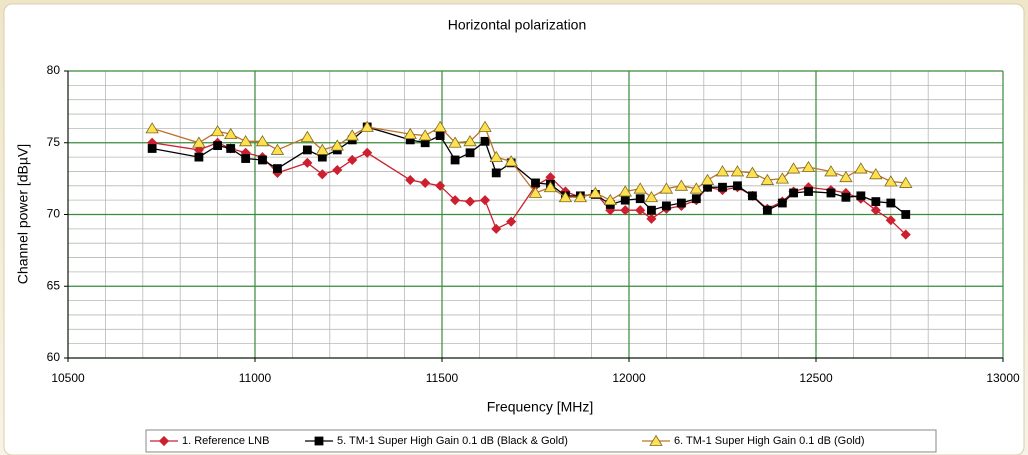 The width and height of the screenshot is (1028, 455). I want to click on y-tick-label: 75, so click(54, 142).